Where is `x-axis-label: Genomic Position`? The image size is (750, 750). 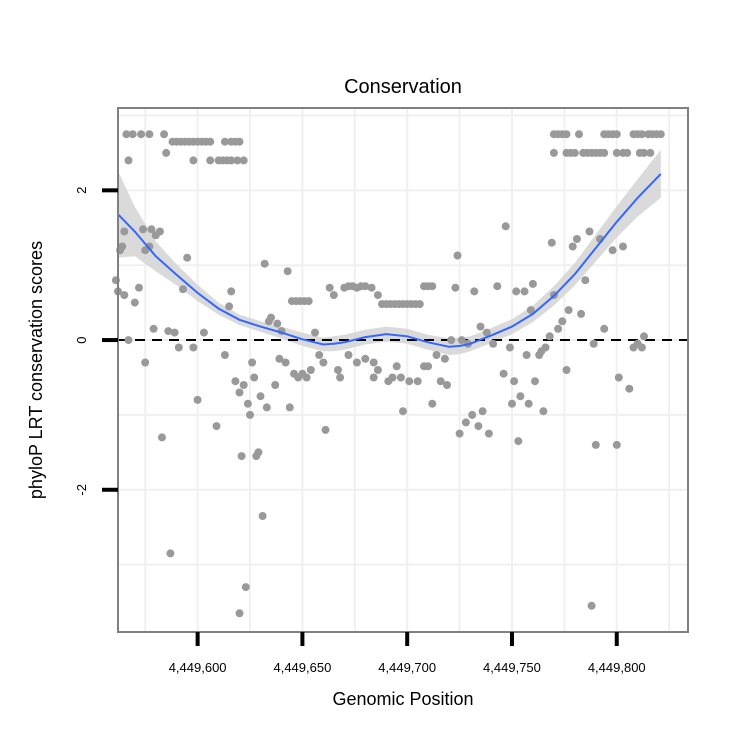
x-axis-label: Genomic Position is located at coordinates (402, 699).